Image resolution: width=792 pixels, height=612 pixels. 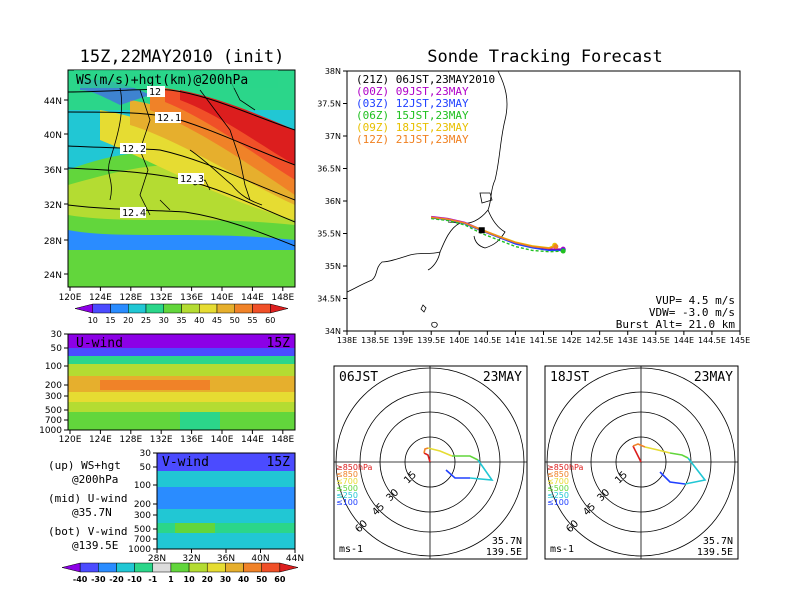 I want to click on pressure-tick-label: 30, so click(x=146, y=454).